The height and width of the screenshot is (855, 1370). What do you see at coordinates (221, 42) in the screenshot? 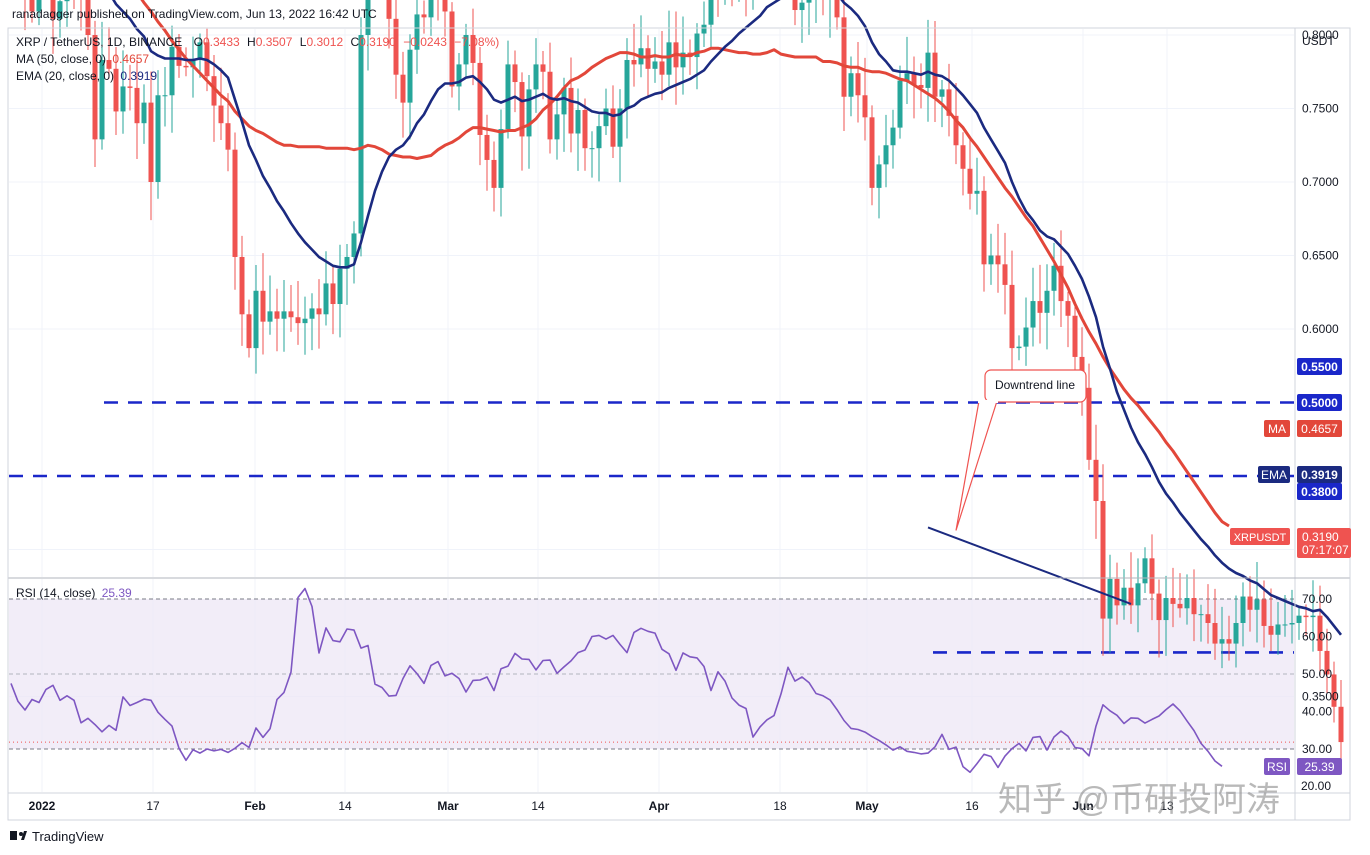
I see `ohlc-open: 0.3433` at bounding box center [221, 42].